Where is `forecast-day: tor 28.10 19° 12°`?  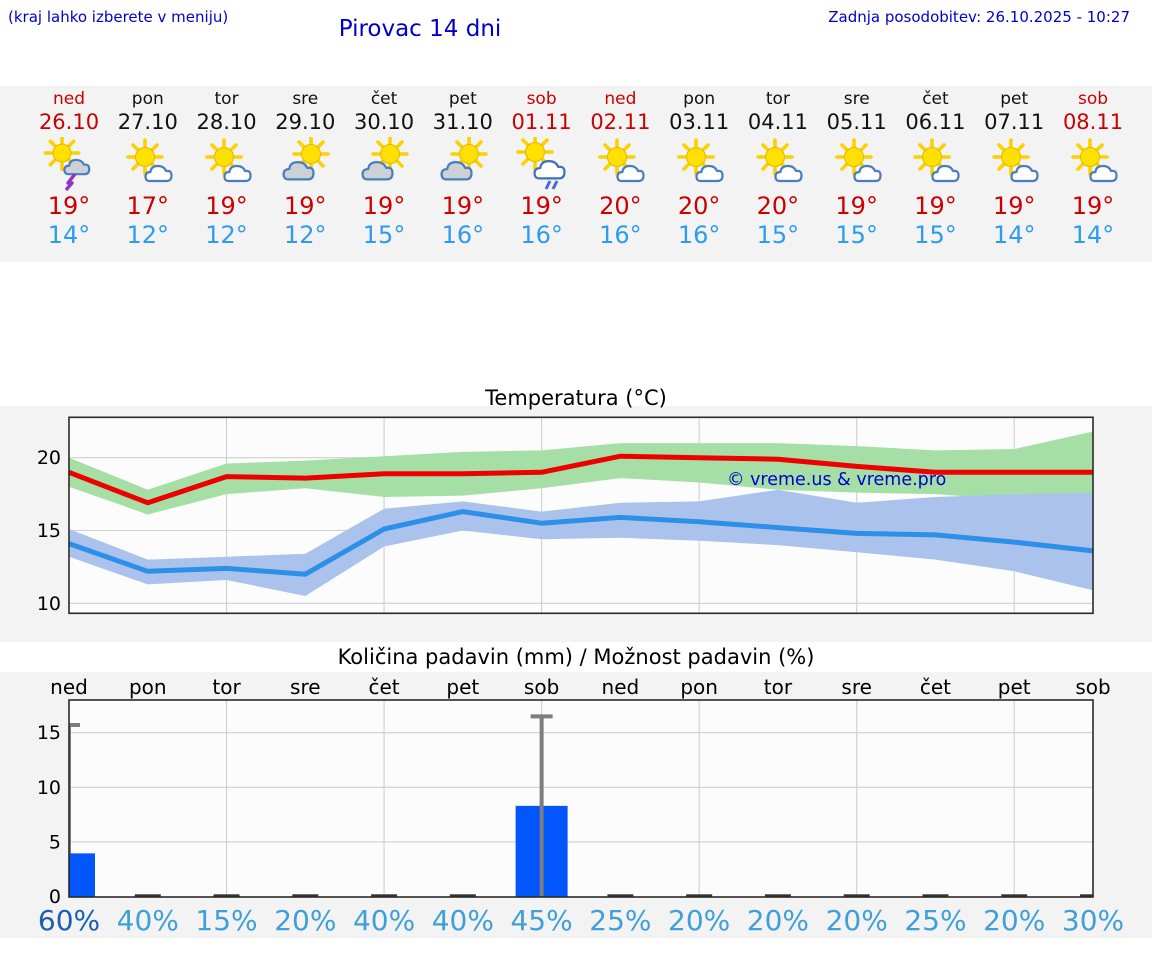
forecast-day: tor 28.10 19° 12° is located at coordinates (227, 168).